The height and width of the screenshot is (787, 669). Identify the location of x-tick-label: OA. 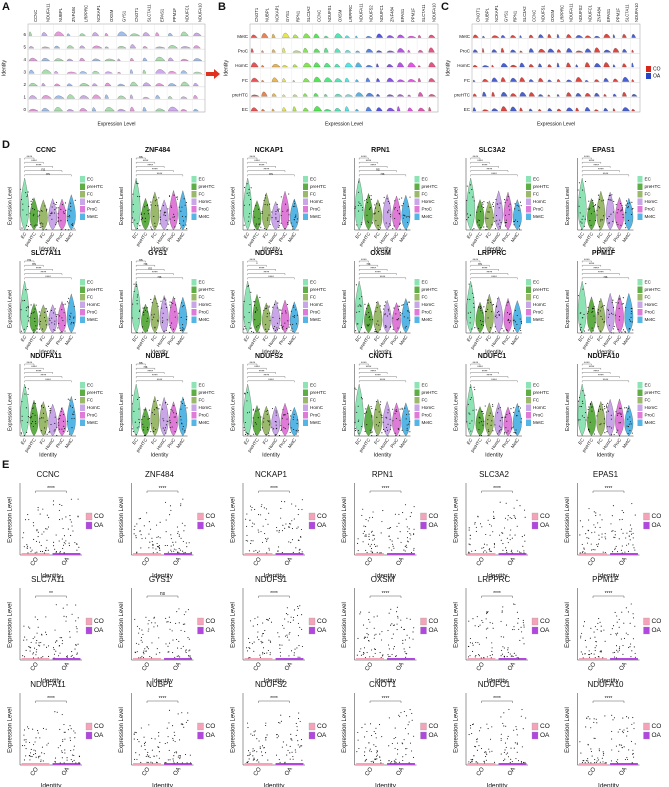
(66, 562).